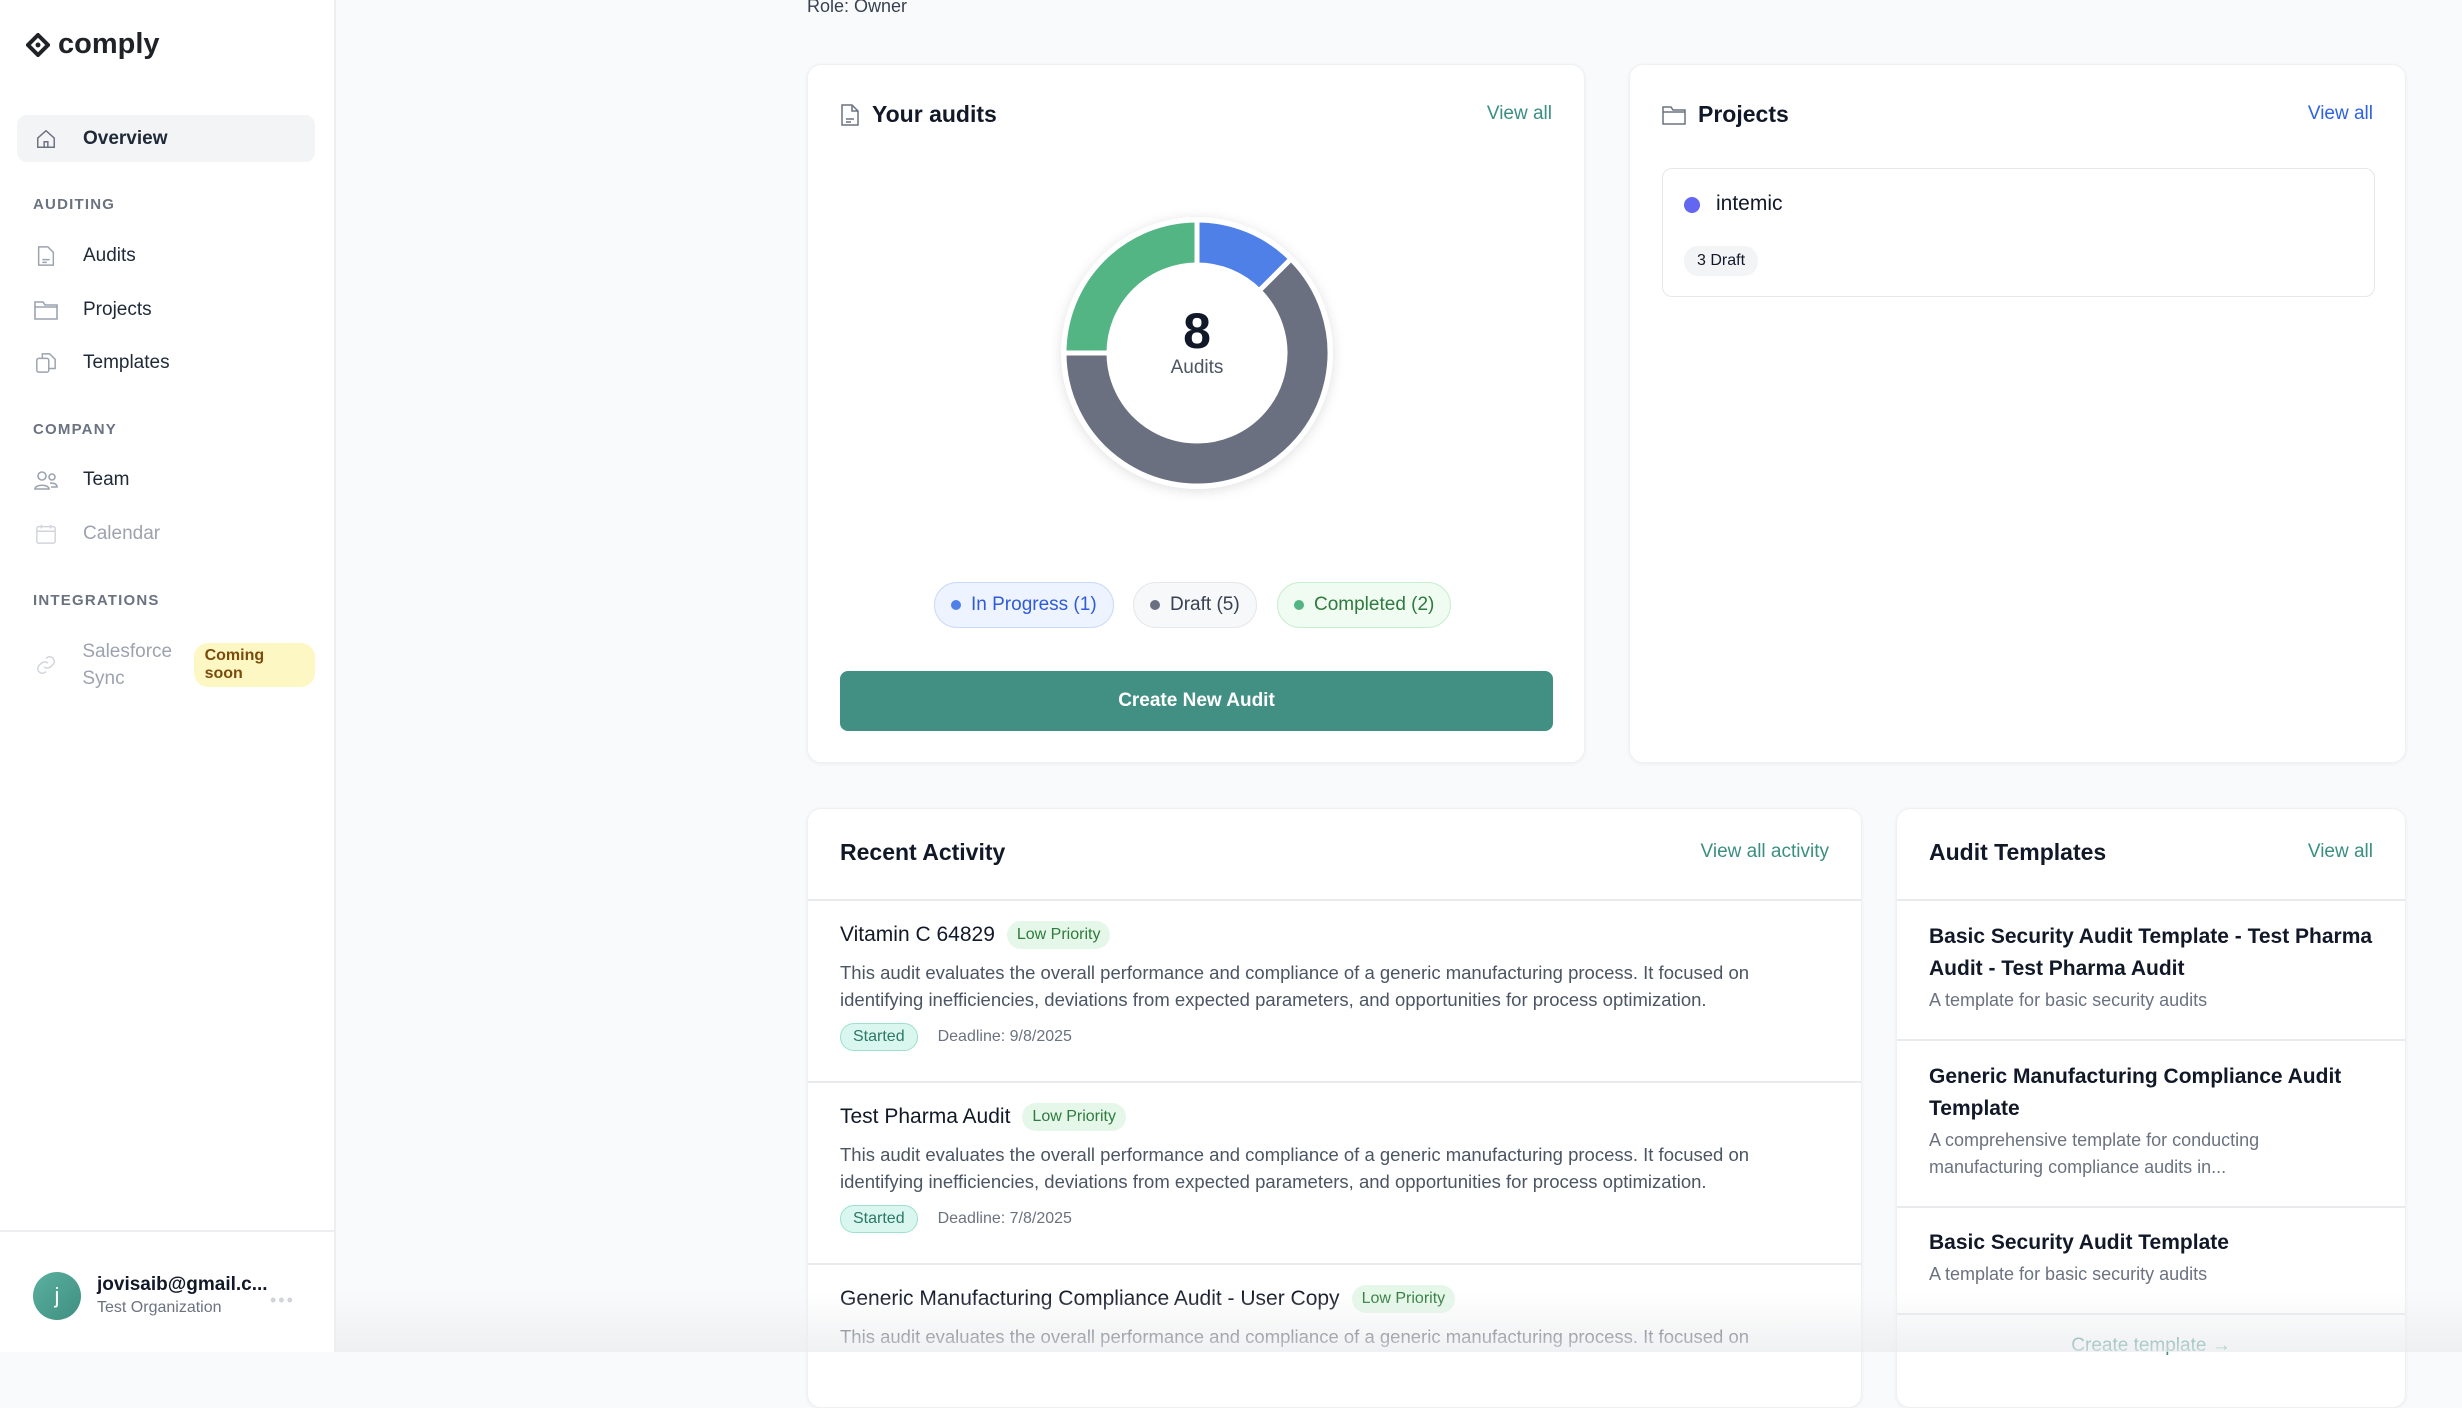  What do you see at coordinates (46, 139) in the screenshot?
I see `home-icon` at bounding box center [46, 139].